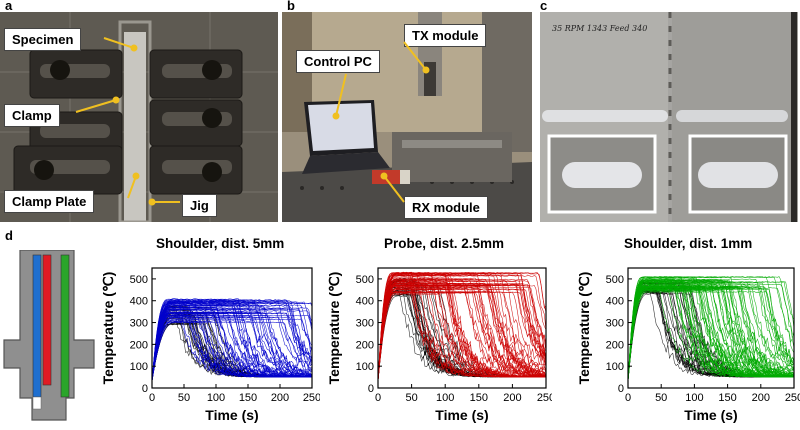 Image resolution: width=800 pixels, height=430 pixels. I want to click on handwritten-note: 35 RPM 1343 Feed 340, so click(600, 28).